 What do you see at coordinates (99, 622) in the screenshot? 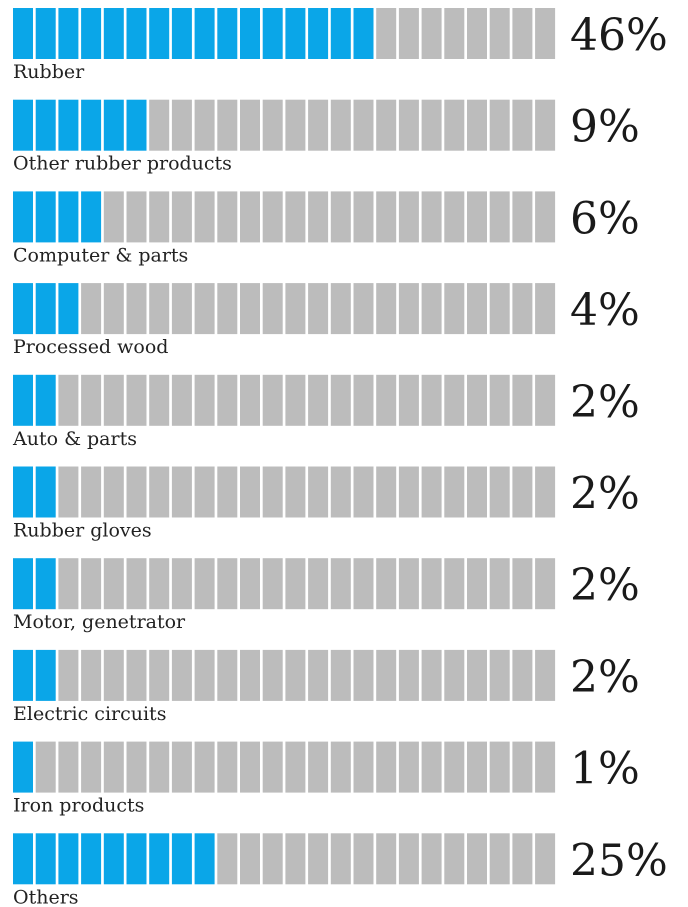
I see `category-label: Motor, genetrator` at bounding box center [99, 622].